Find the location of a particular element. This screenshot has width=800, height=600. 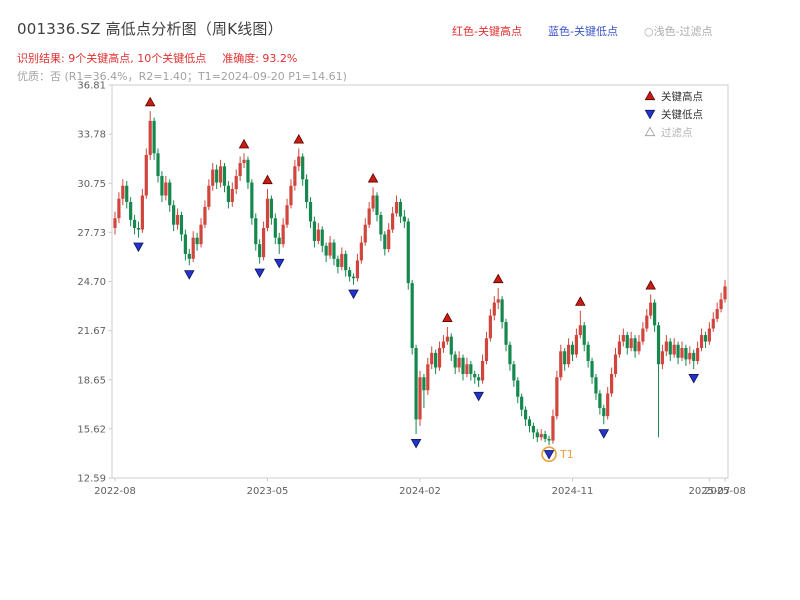

t1-label: T1 is located at coordinates (566, 454).